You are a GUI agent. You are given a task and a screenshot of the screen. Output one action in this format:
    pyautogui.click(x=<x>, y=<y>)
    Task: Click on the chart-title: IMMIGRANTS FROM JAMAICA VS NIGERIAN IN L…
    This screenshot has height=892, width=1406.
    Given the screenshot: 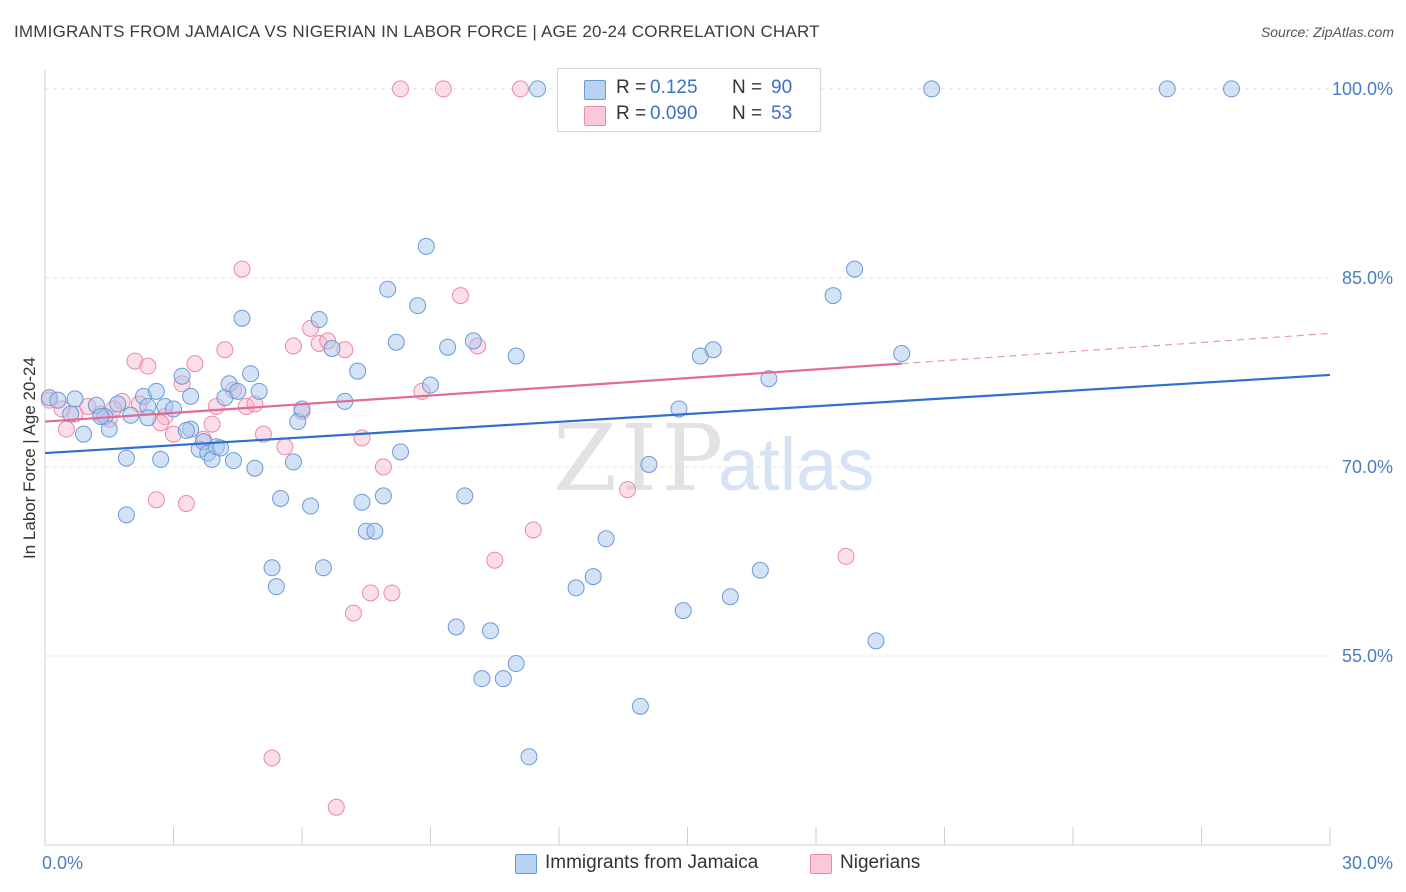 What is the action you would take?
    pyautogui.click(x=417, y=31)
    